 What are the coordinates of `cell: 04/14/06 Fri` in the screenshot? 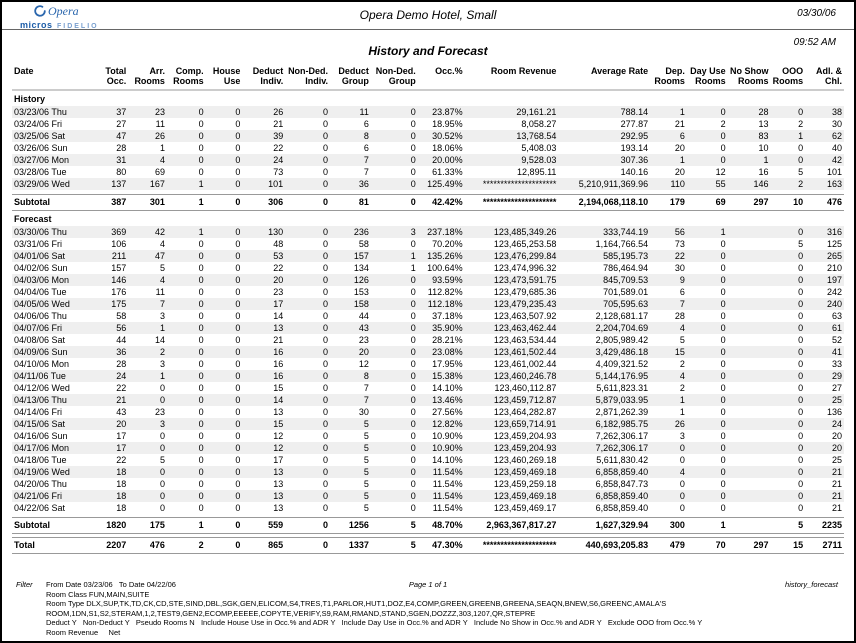 It's located at (38, 411).